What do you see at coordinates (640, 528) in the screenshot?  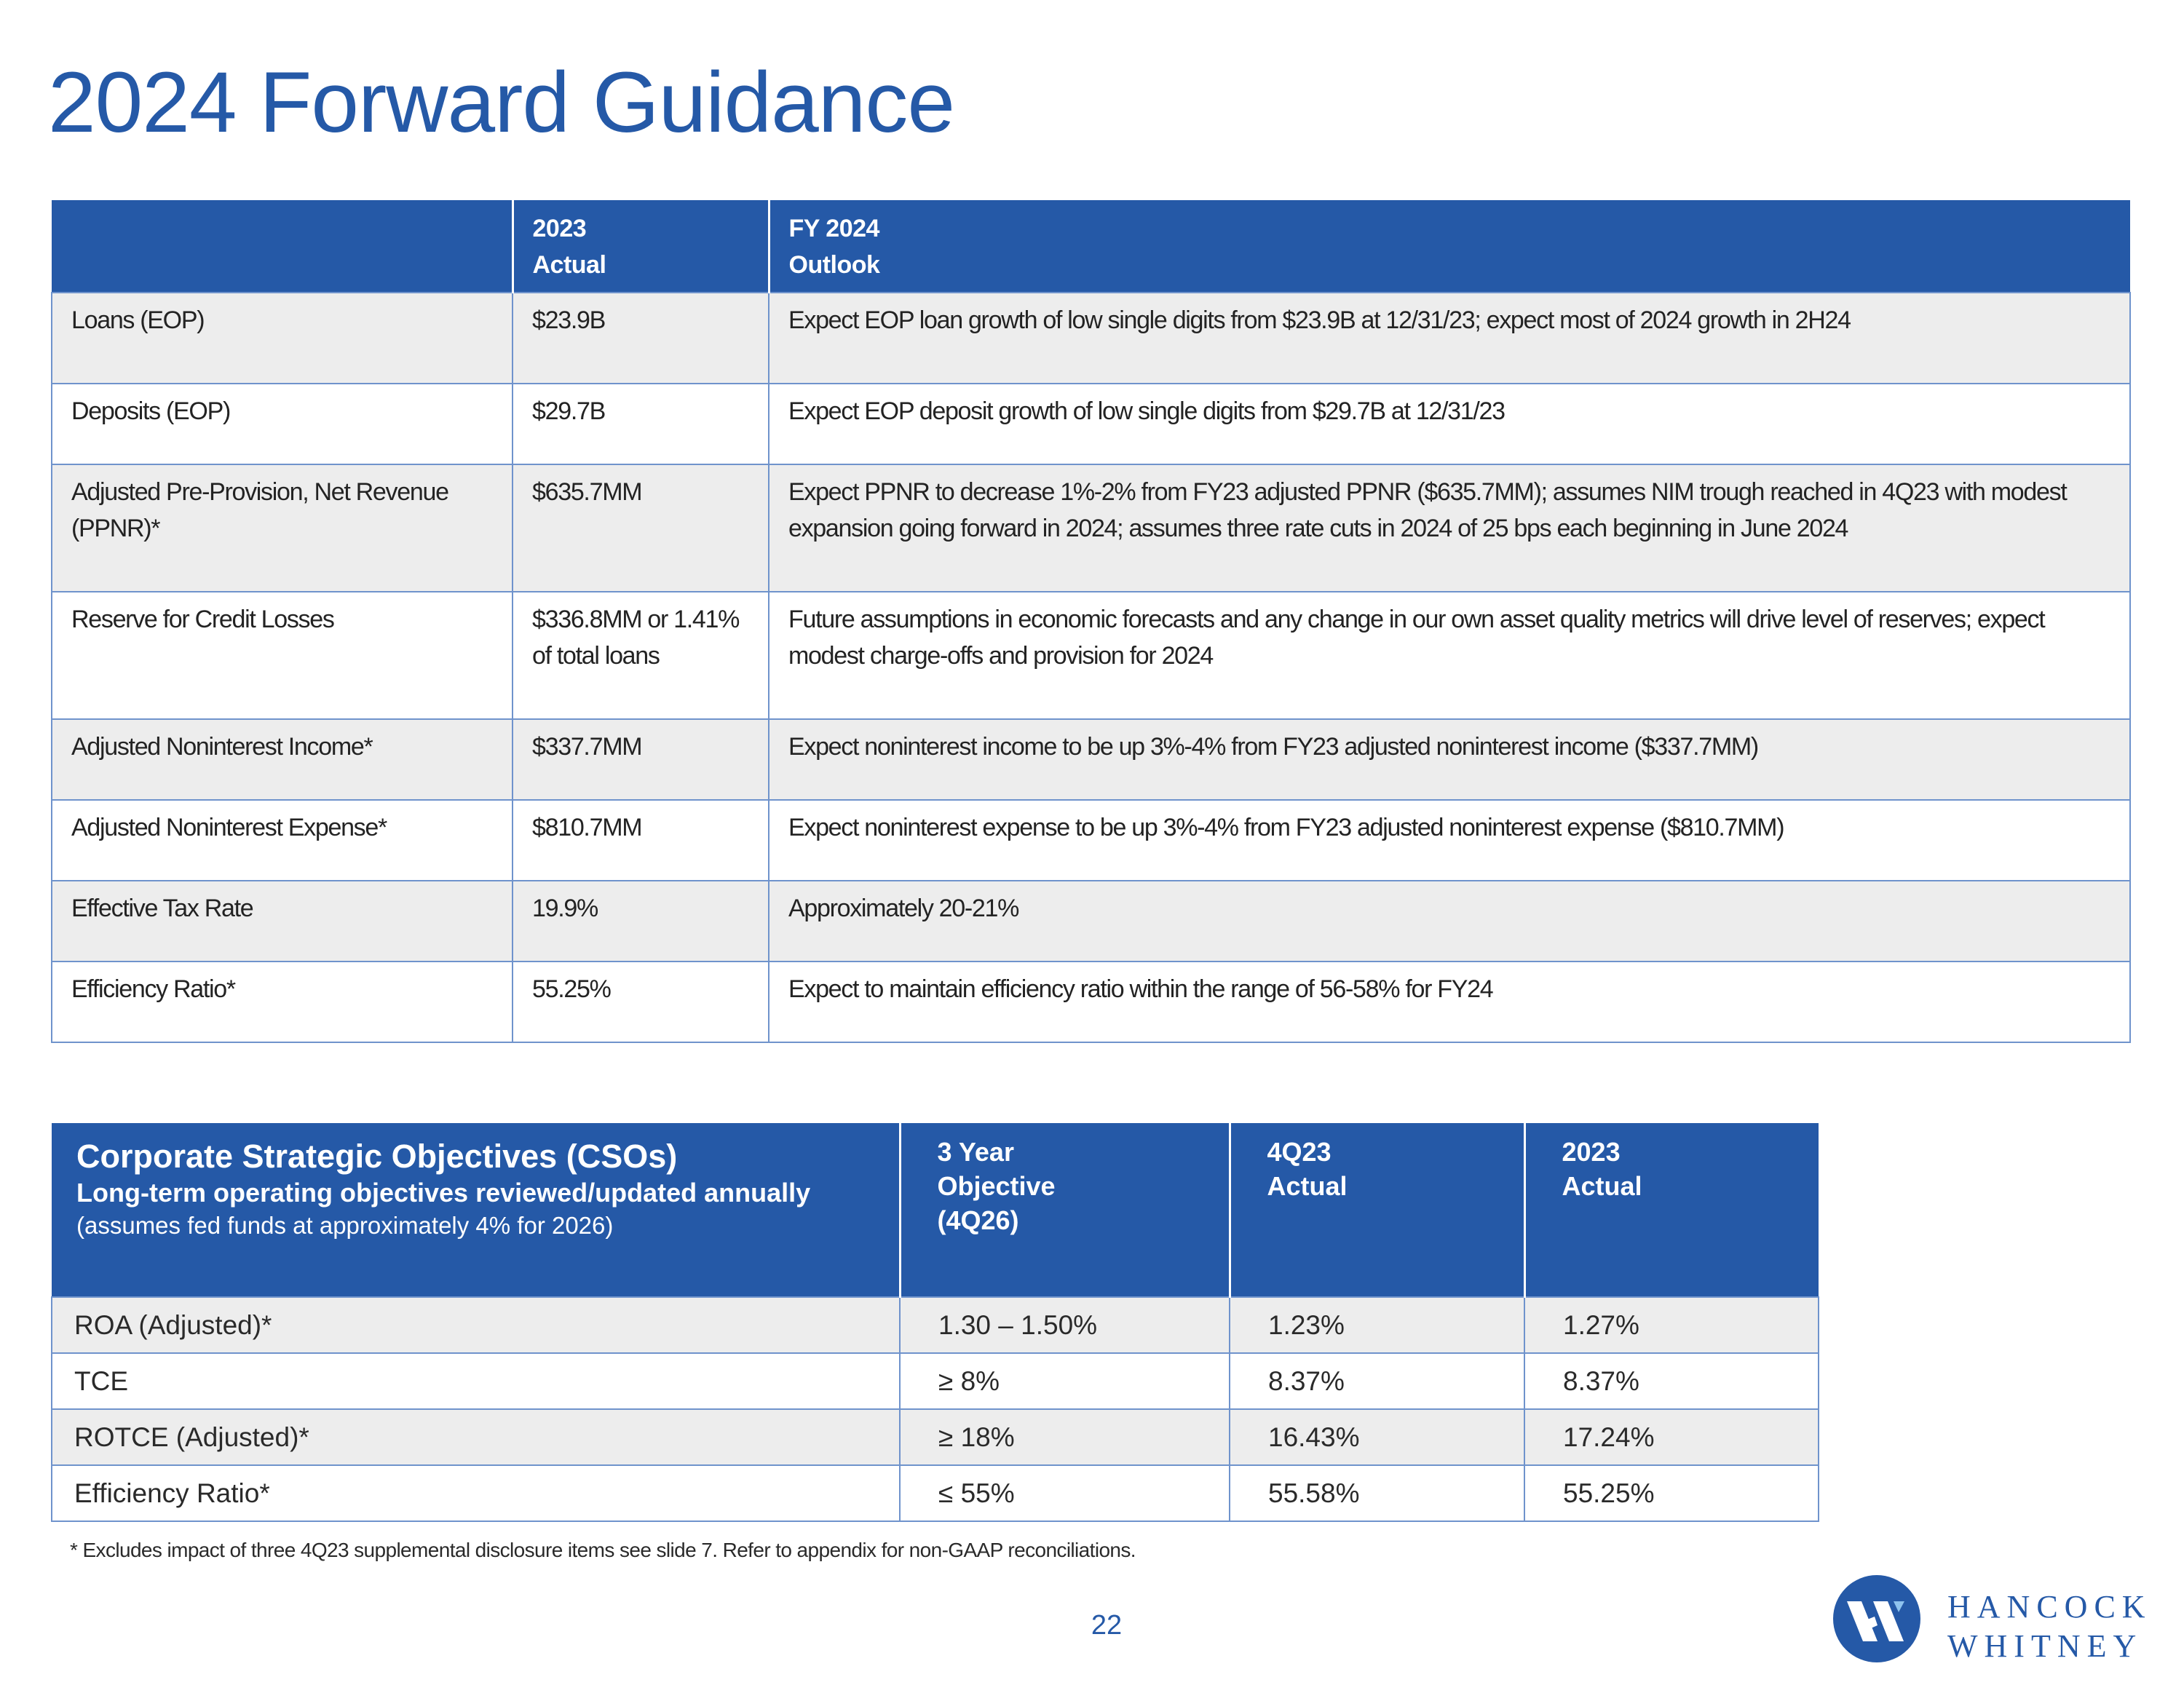 I see `actual-value: $635.7MM` at bounding box center [640, 528].